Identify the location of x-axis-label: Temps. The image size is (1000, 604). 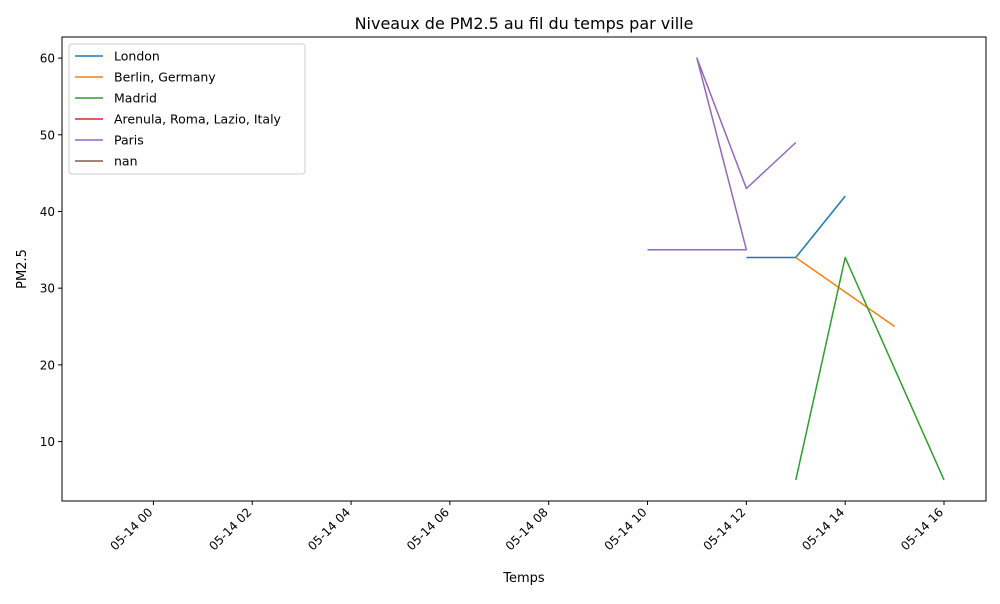
(523, 578).